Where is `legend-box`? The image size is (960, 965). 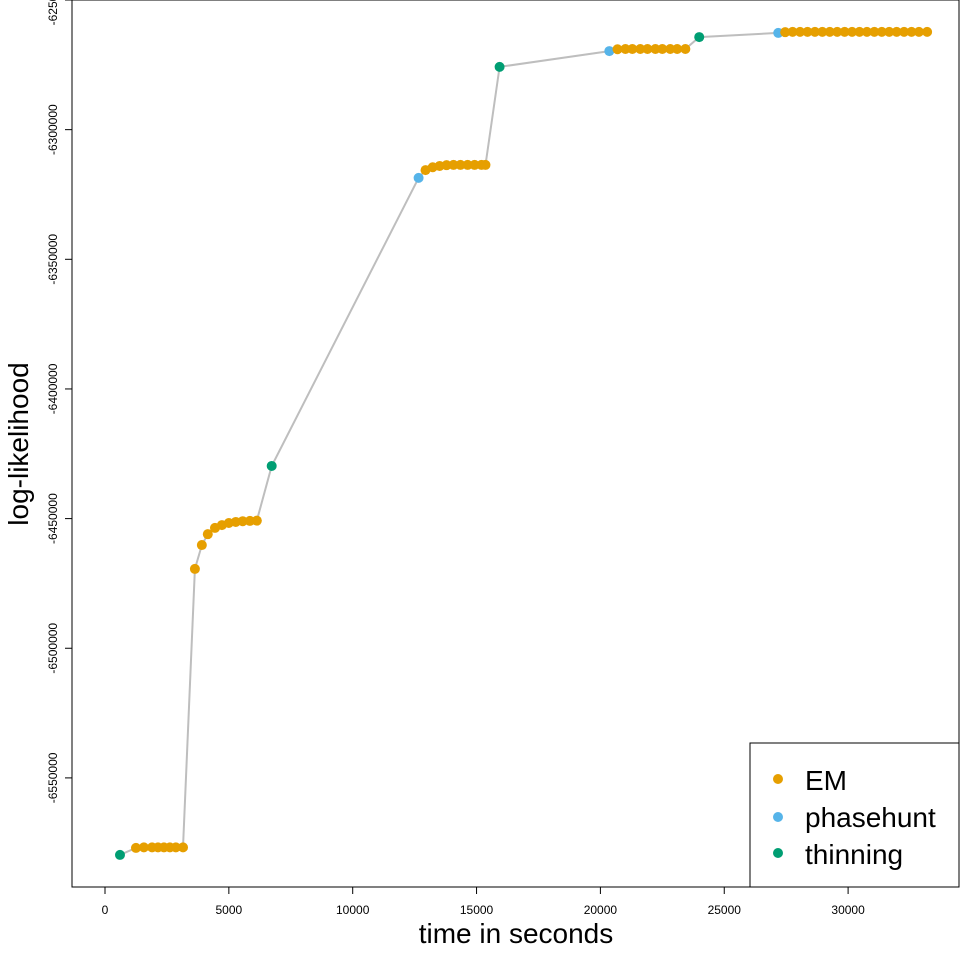 legend-box is located at coordinates (854, 815).